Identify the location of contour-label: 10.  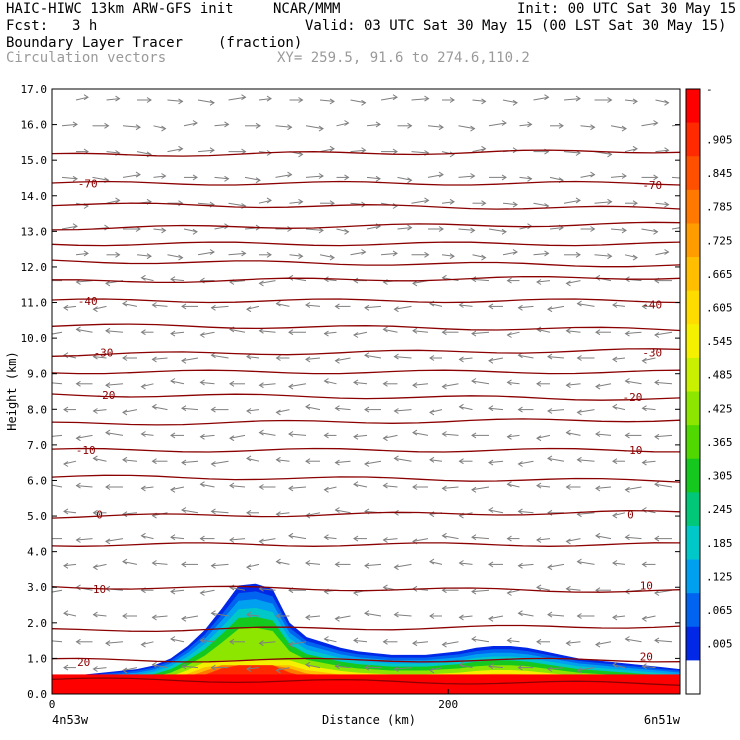
(99, 589).